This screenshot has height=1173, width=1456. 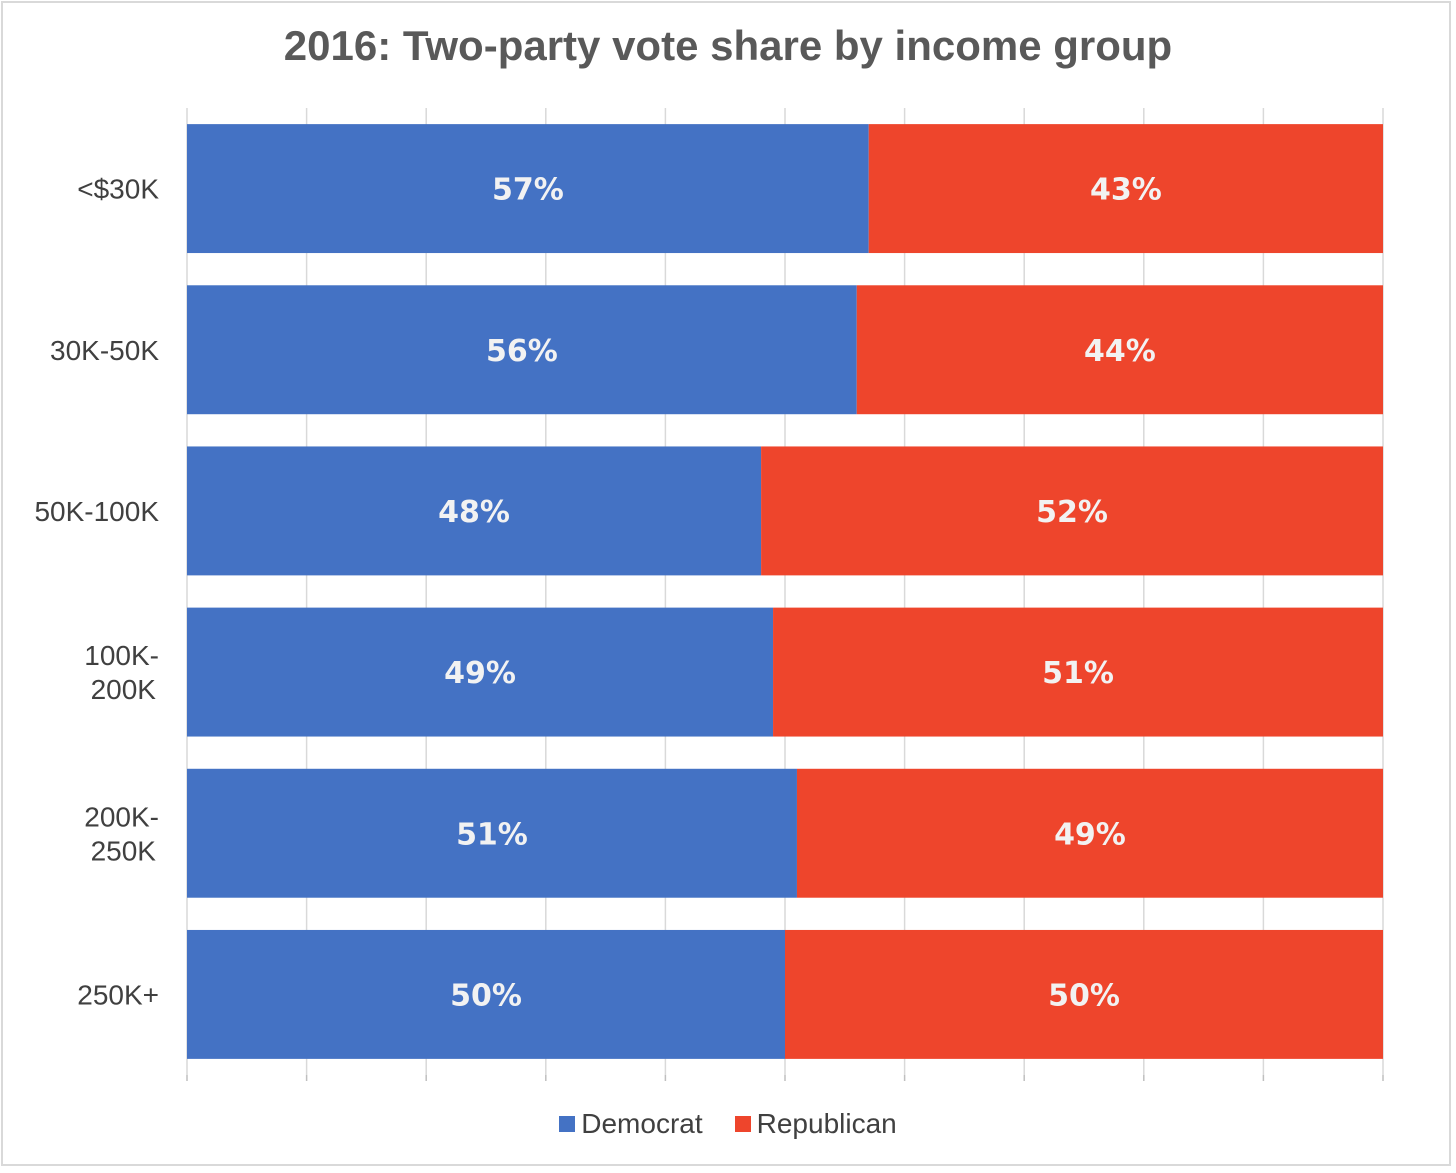 I want to click on category-label-3: 100K-200K, so click(x=121, y=672).